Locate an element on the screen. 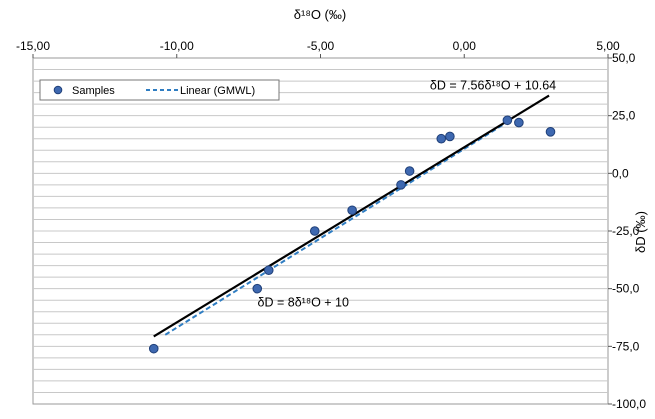  x-axis-ticks: -15,00 -10,00 -5,00 0,00 5,00 is located at coordinates (318, 48).